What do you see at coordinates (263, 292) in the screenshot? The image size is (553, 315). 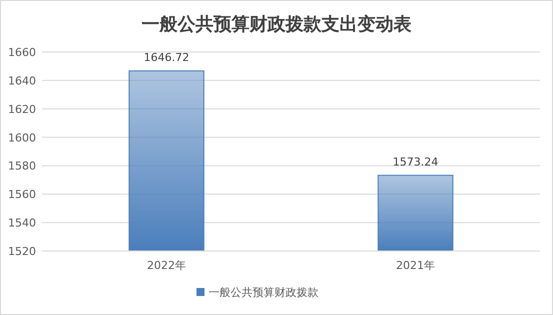 I see `legend-label: 一般公共预算财政拨款` at bounding box center [263, 292].